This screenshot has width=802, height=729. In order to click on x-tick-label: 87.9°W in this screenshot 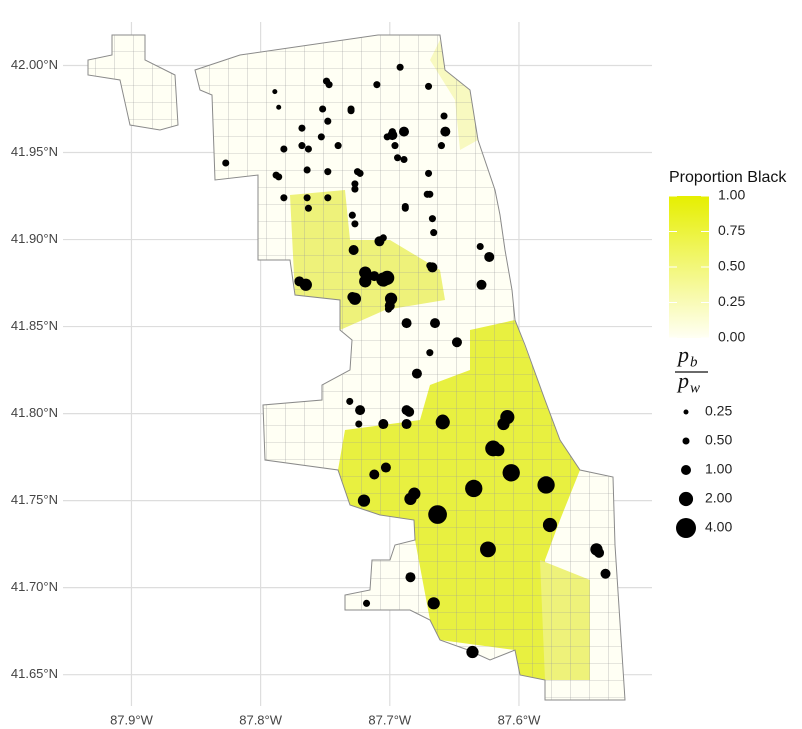, I will do `click(132, 719)`.